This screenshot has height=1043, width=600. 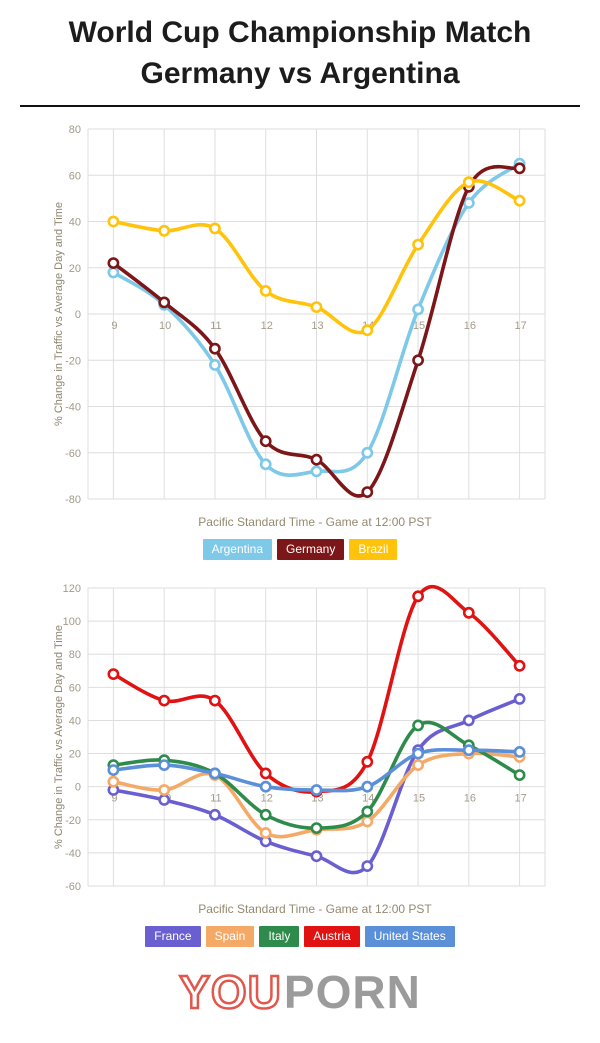 I want to click on bottom-chart-legend: France Spain Italy Austria United States, so click(x=300, y=936).